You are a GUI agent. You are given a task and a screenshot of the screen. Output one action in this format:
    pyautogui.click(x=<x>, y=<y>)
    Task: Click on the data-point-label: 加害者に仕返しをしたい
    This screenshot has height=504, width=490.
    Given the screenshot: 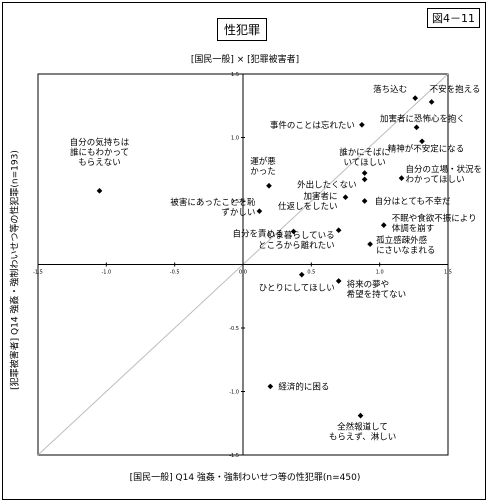 What is the action you would take?
    pyautogui.click(x=308, y=201)
    